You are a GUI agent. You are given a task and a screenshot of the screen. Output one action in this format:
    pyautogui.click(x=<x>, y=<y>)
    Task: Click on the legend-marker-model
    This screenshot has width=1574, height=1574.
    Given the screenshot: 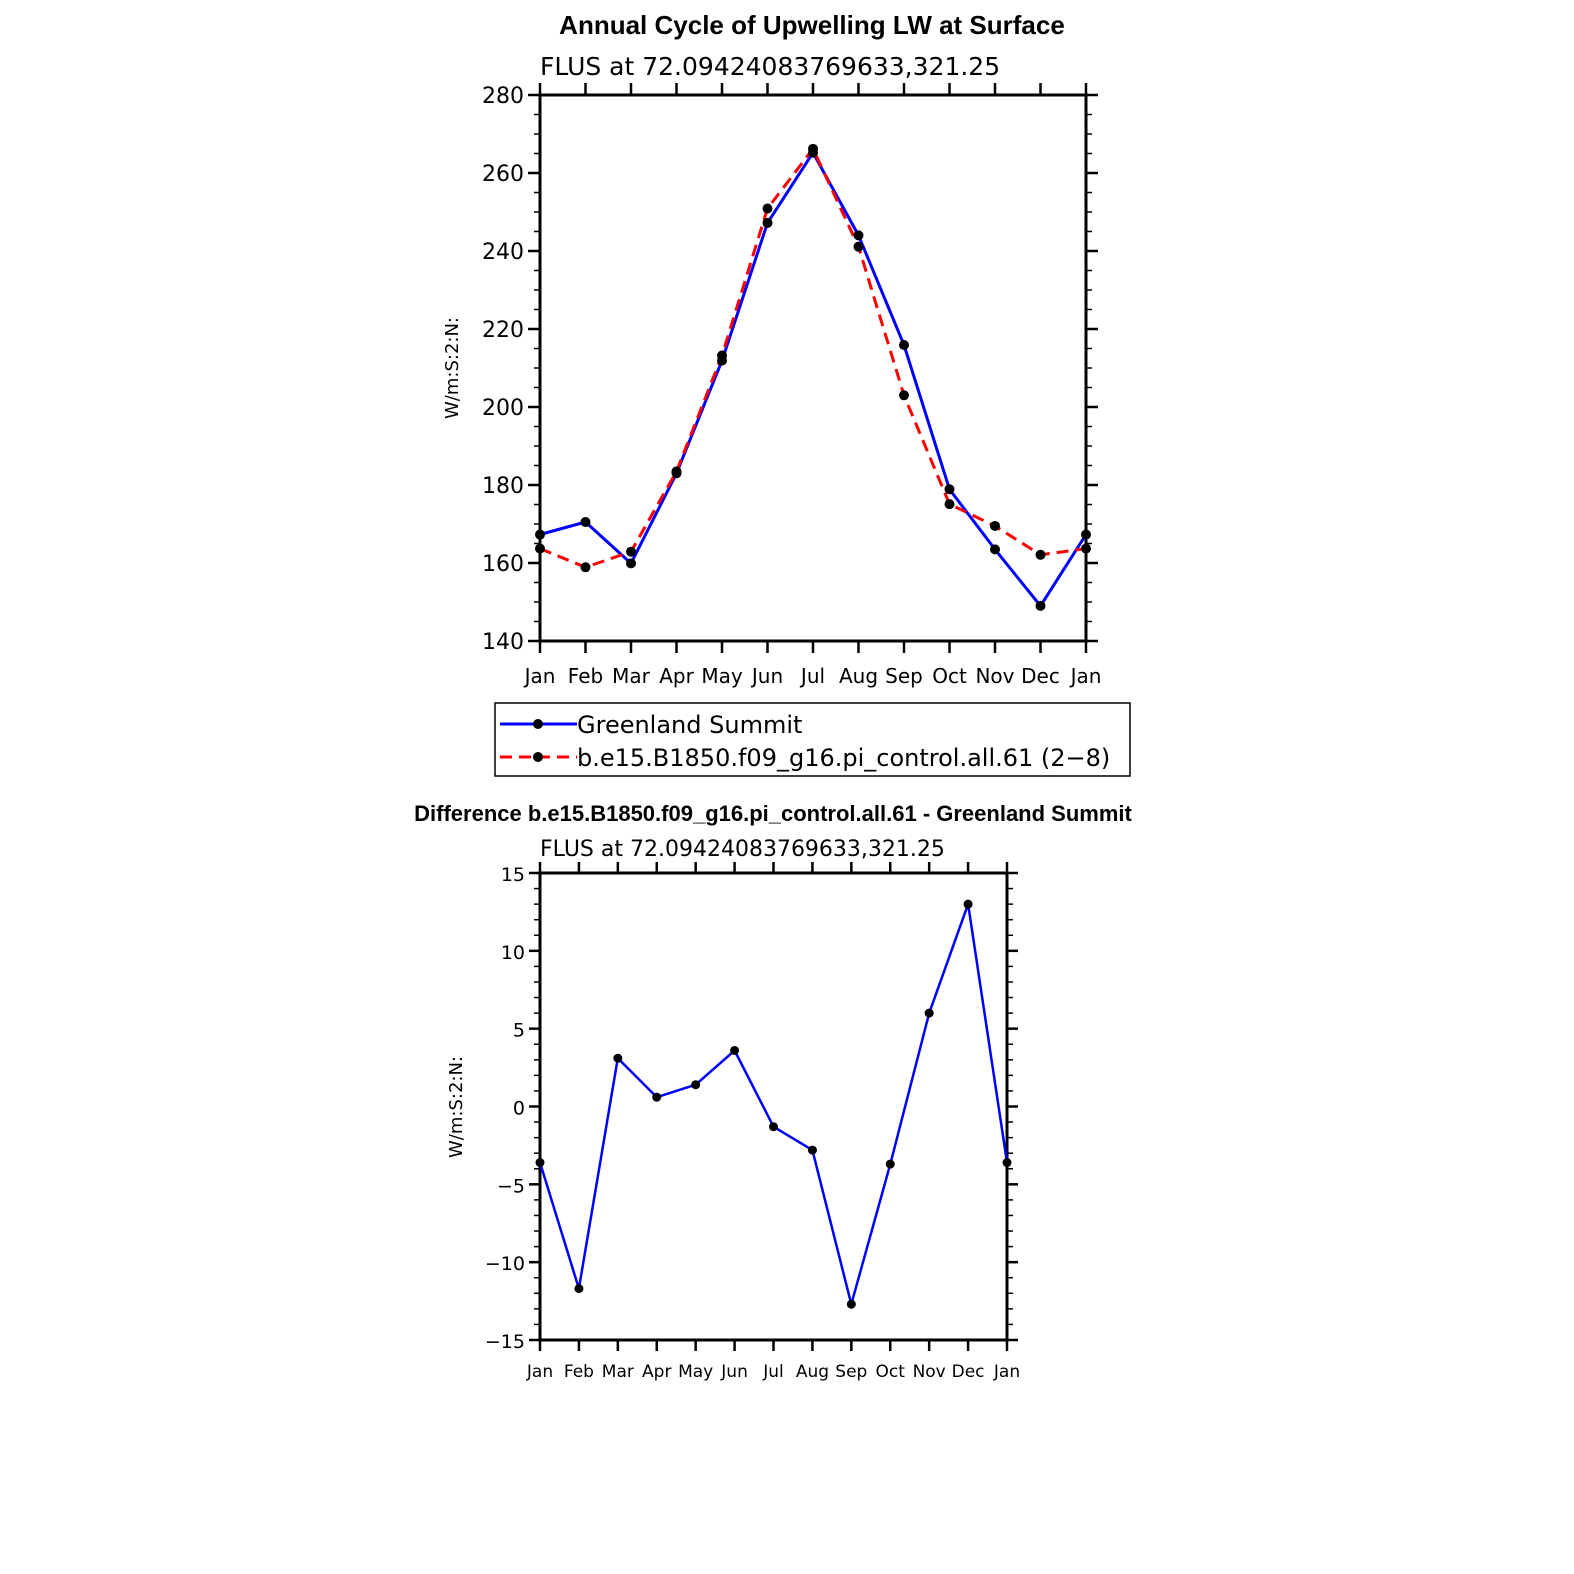 What is the action you would take?
    pyautogui.click(x=538, y=757)
    